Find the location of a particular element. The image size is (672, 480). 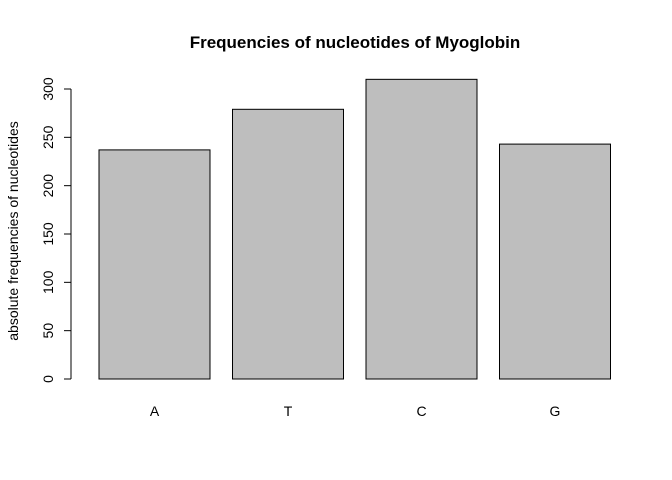

y-axis-label: absolute frequencies of nucleotides is located at coordinates (13, 230).